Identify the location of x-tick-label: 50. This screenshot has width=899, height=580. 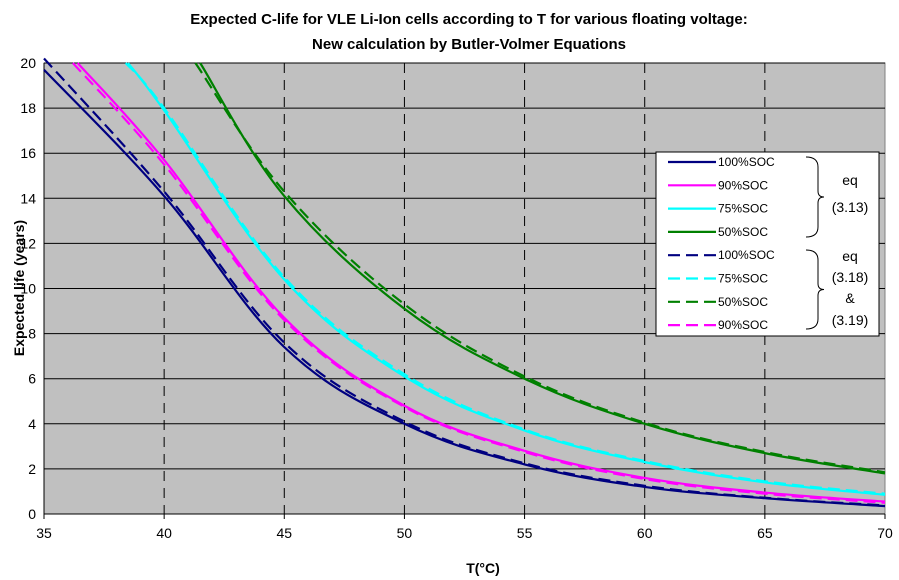
(405, 533).